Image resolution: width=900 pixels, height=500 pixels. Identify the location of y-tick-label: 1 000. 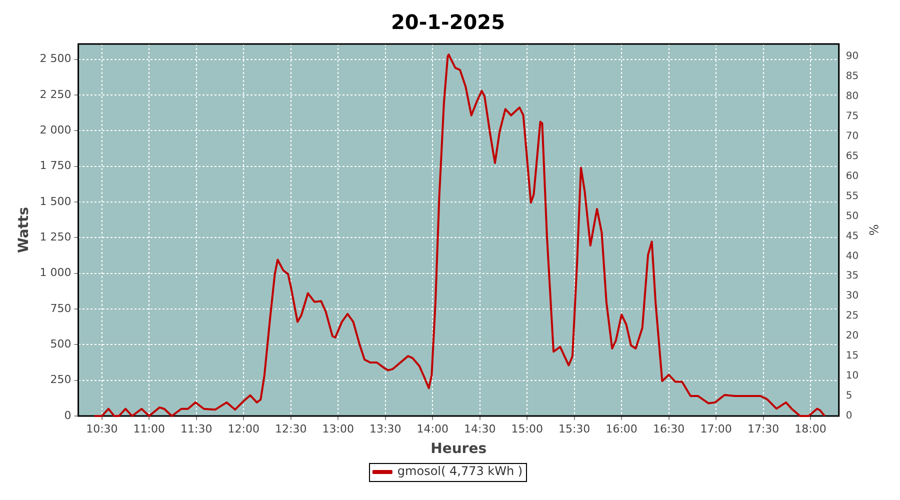
(56, 273).